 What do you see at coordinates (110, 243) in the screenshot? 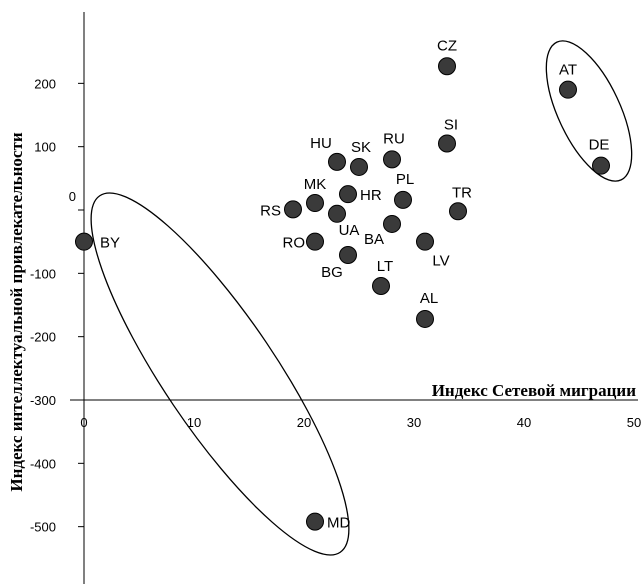
I see `point-label-by: BY` at bounding box center [110, 243].